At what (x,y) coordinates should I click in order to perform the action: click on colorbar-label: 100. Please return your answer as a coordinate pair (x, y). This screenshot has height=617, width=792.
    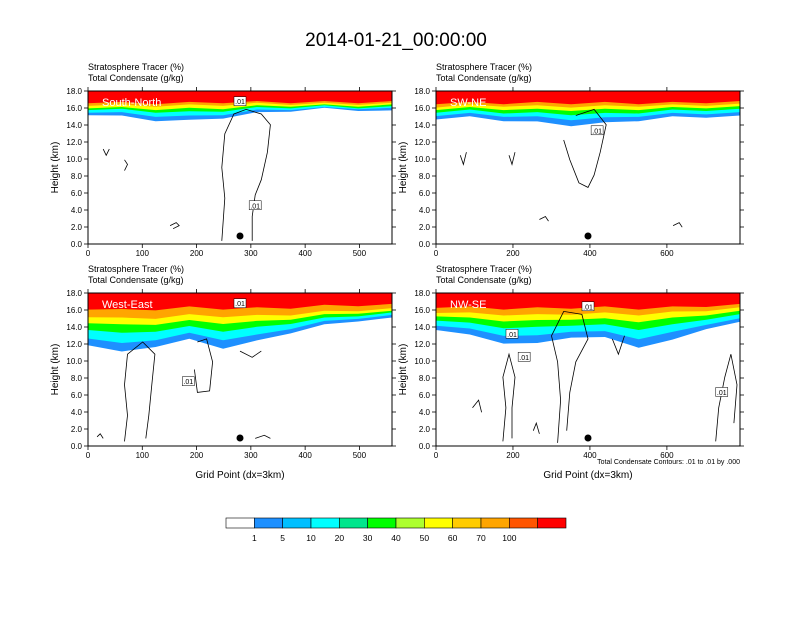
    Looking at the image, I should click on (509, 538).